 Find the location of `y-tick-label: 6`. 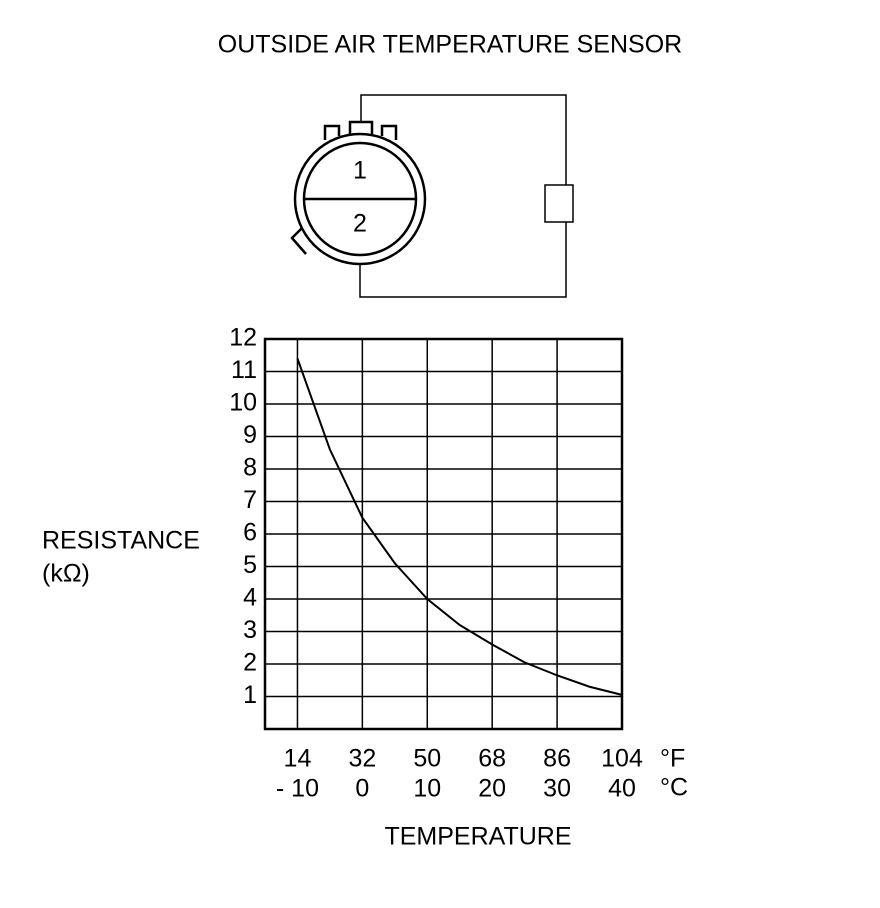

y-tick-label: 6 is located at coordinates (250, 533).